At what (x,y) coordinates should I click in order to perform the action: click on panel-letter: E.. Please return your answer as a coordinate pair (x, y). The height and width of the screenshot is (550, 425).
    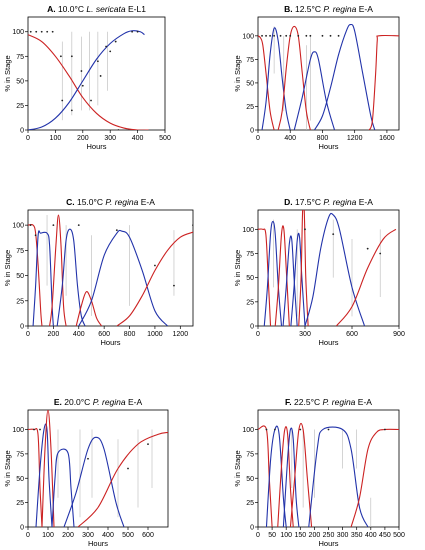
    Looking at the image, I should click on (59, 402).